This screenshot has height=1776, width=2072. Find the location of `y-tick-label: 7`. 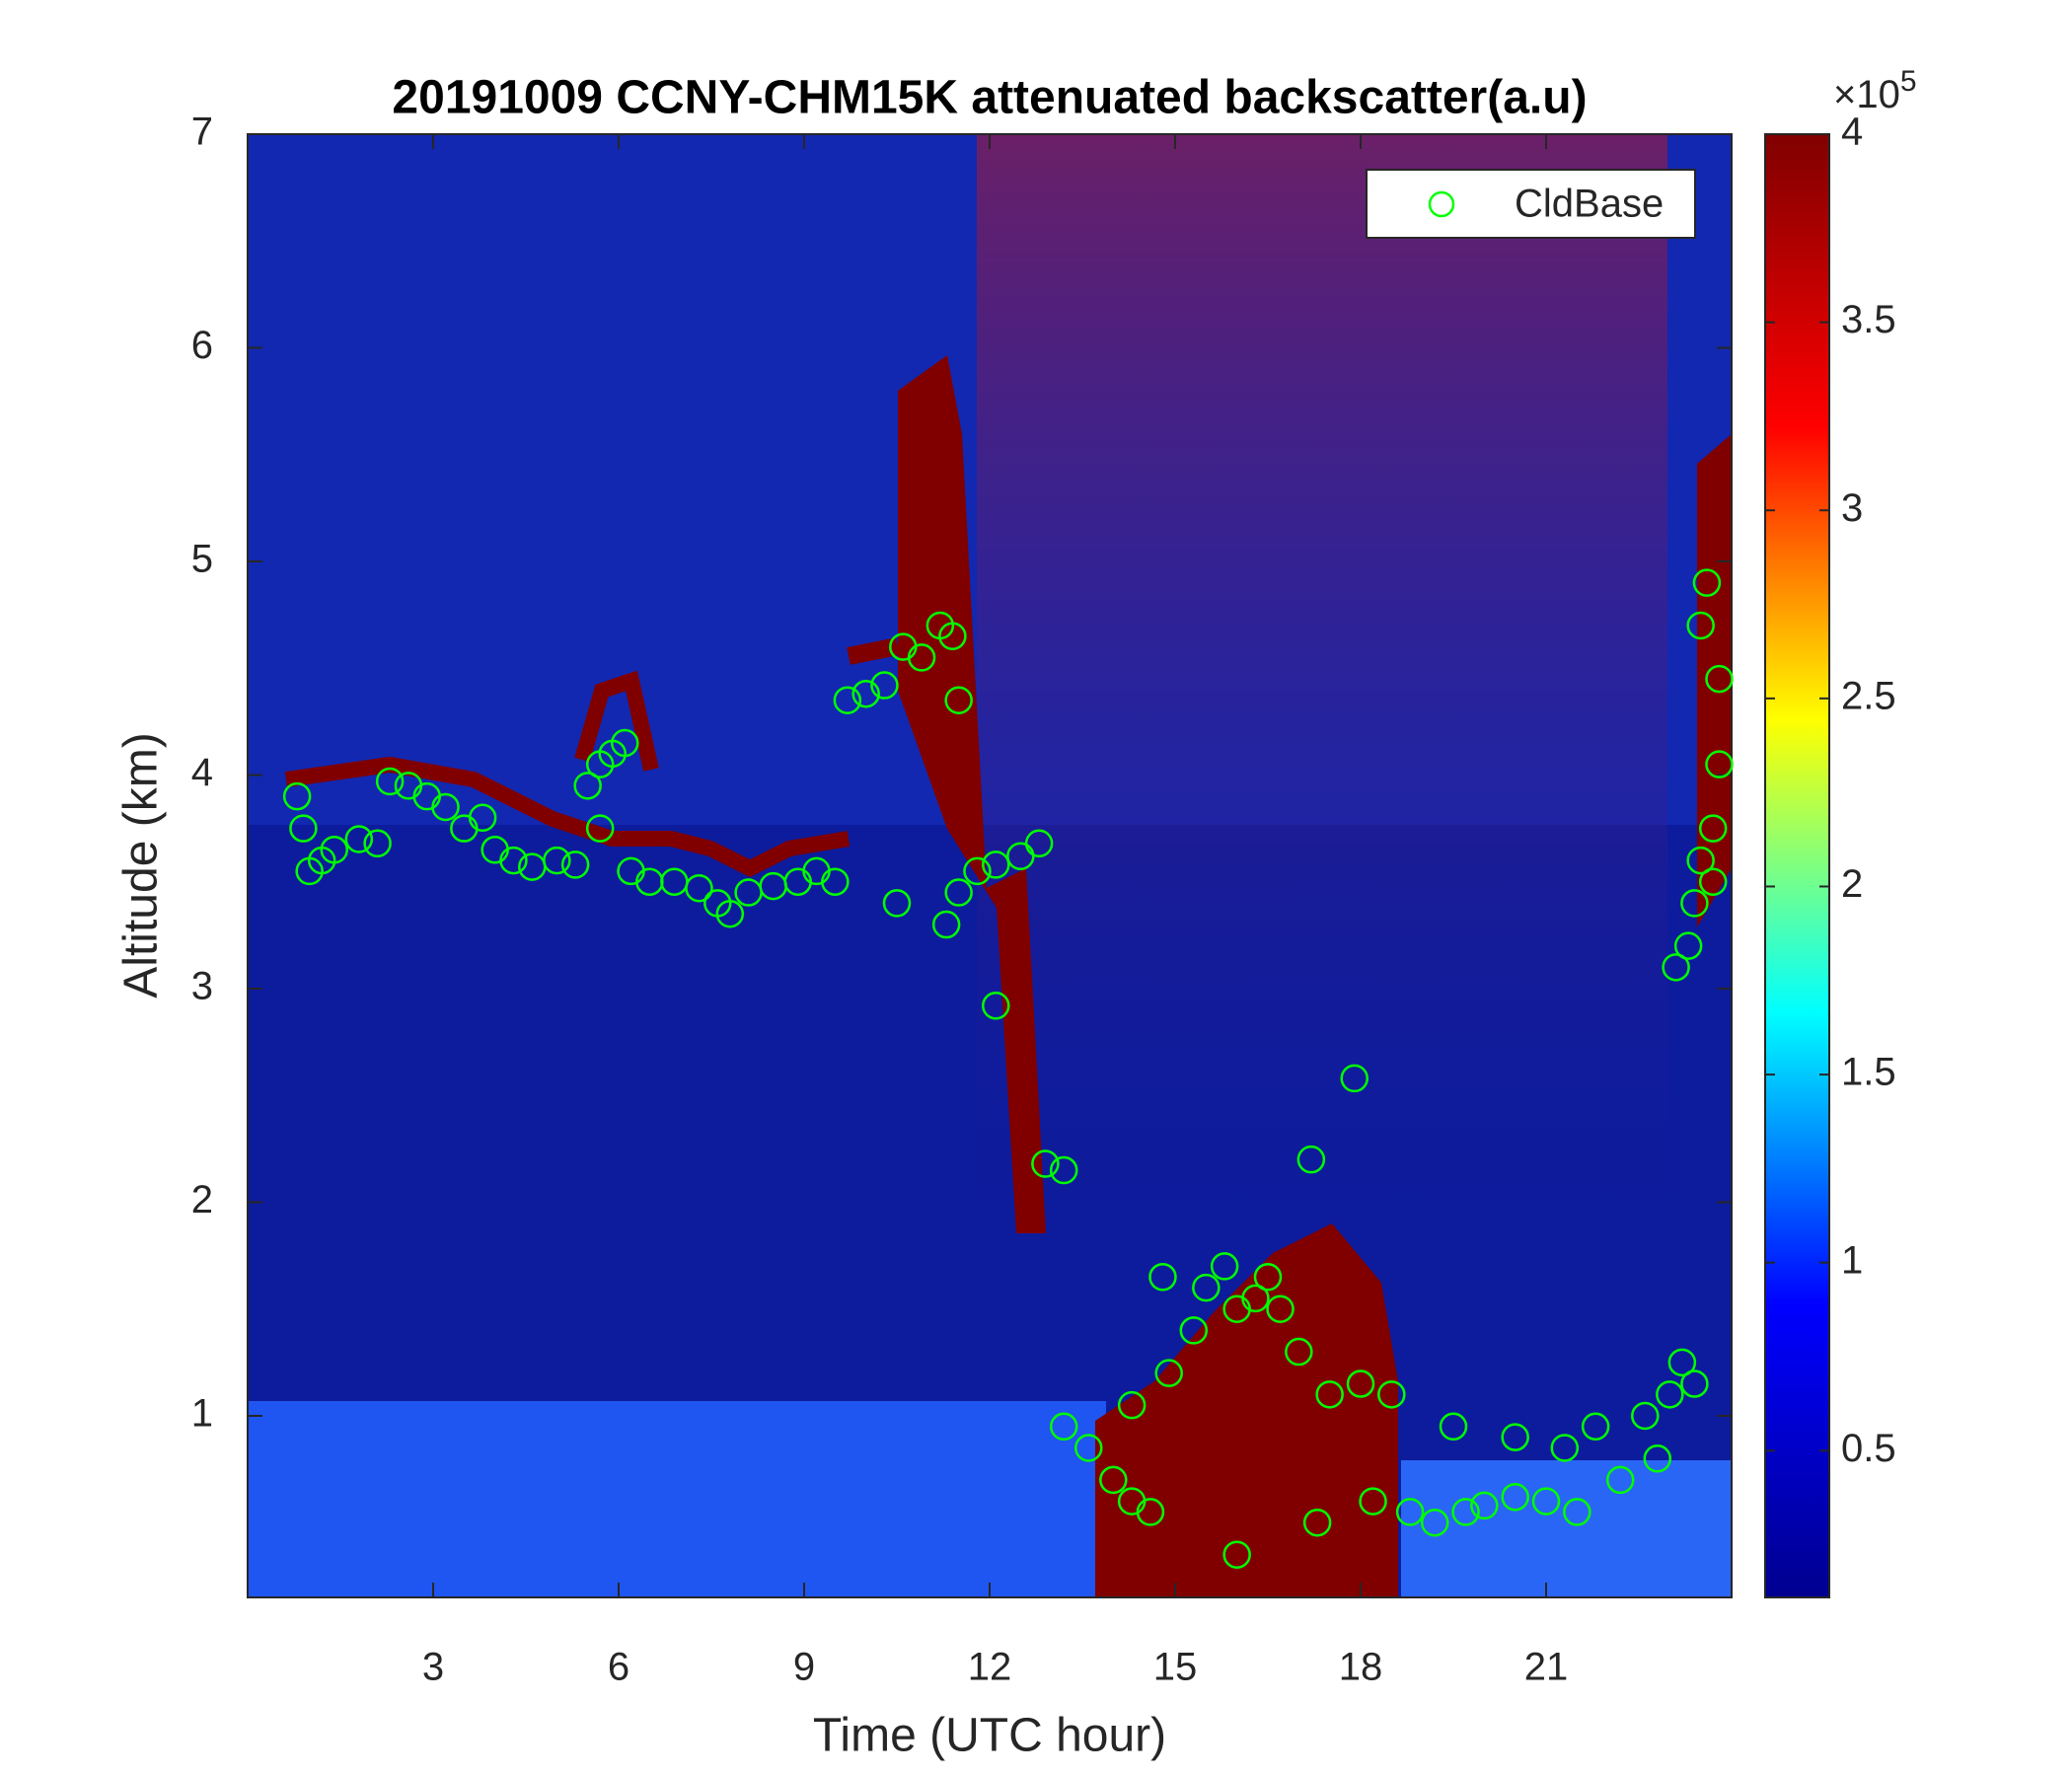

y-tick-label: 7 is located at coordinates (202, 132).